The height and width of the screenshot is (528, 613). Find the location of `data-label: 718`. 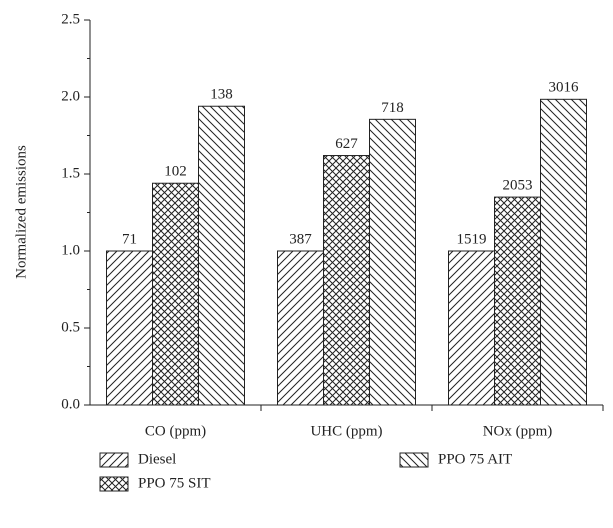

data-label: 718 is located at coordinates (392, 108).